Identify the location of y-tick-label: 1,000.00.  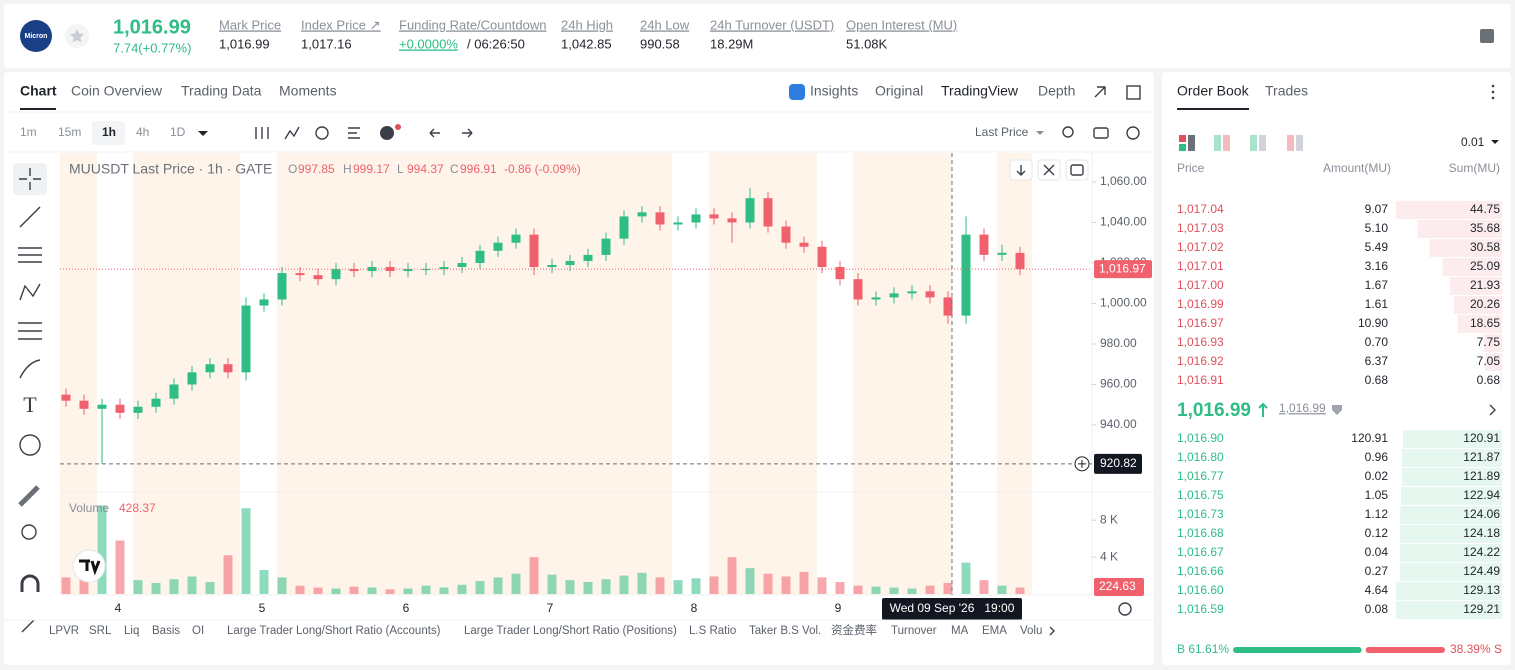
(1123, 303).